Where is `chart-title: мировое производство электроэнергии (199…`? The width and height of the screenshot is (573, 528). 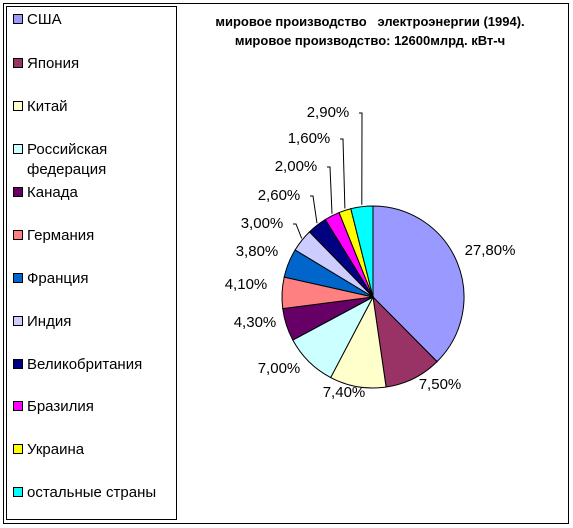
chart-title: мировое производство электроэнергии (199… is located at coordinates (370, 31).